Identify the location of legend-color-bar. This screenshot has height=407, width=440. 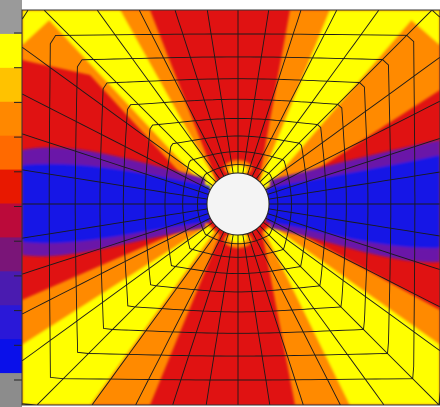
(11, 203).